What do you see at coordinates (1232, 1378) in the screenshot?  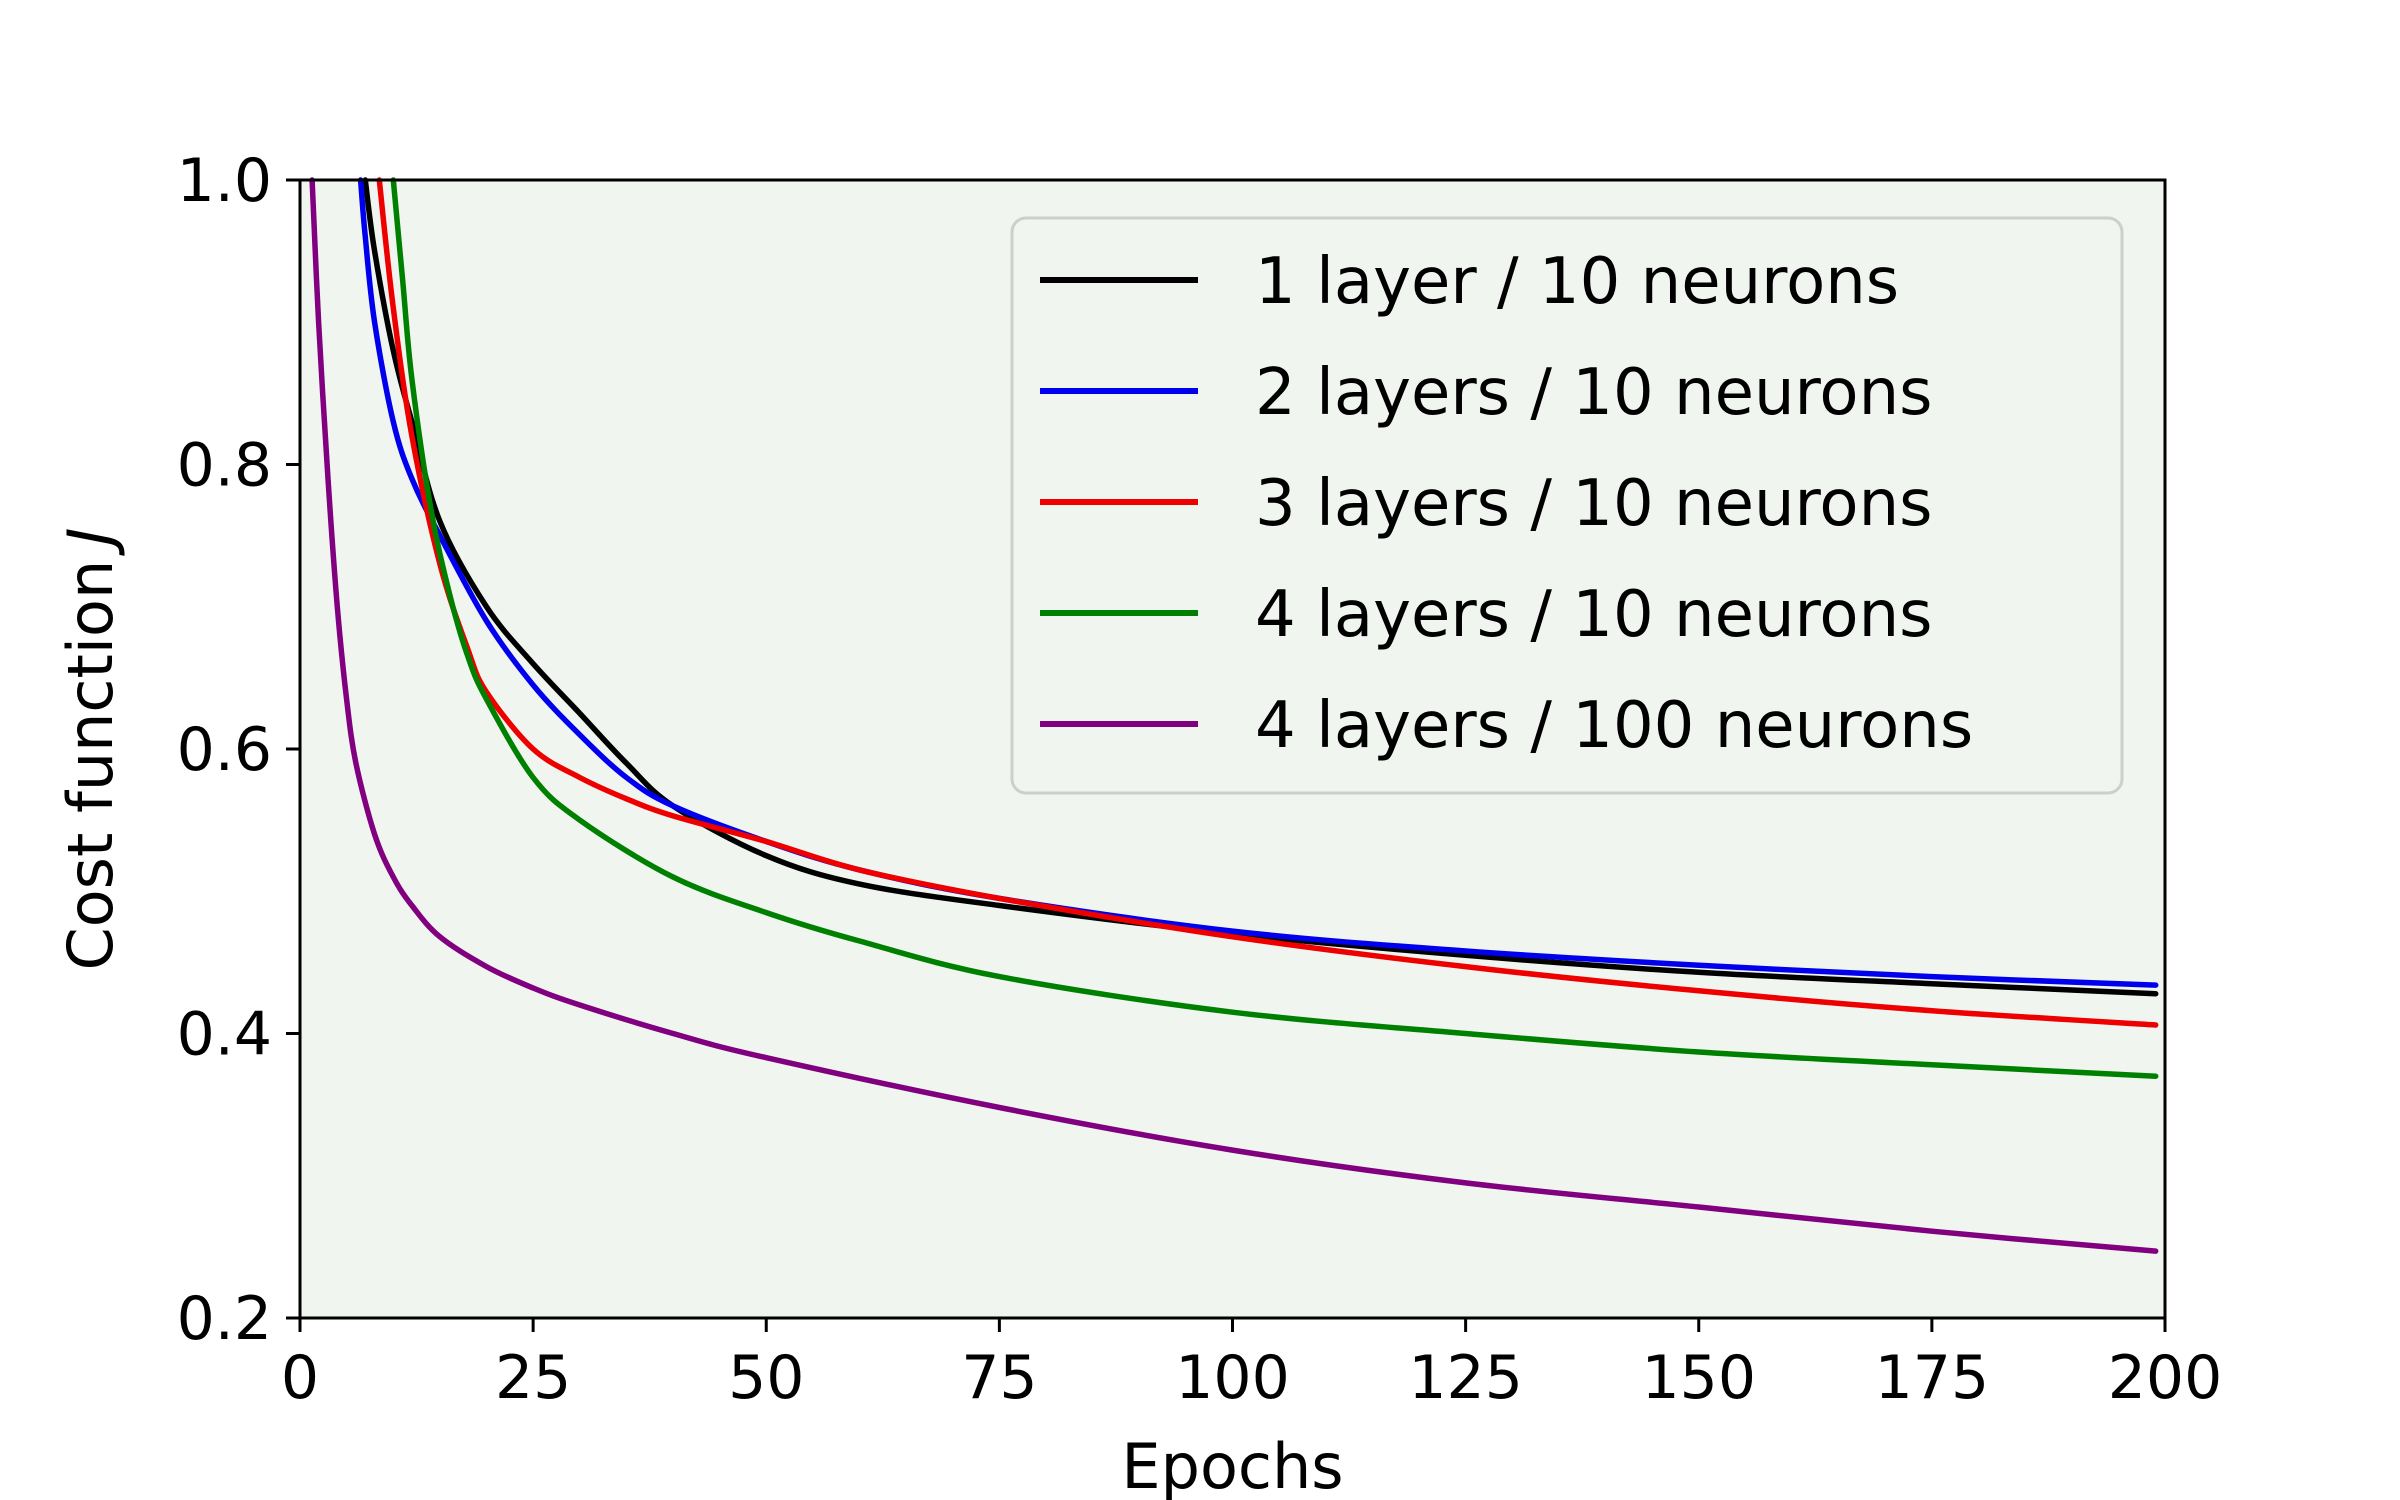 I see `x-tick-label: 100` at bounding box center [1232, 1378].